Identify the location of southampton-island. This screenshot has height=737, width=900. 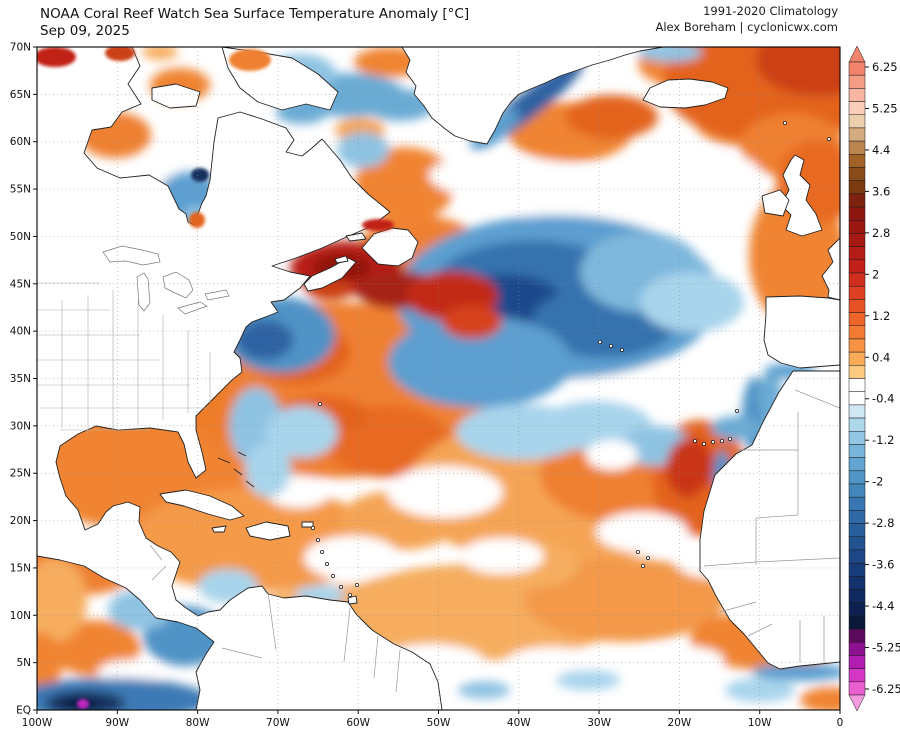
(176, 96).